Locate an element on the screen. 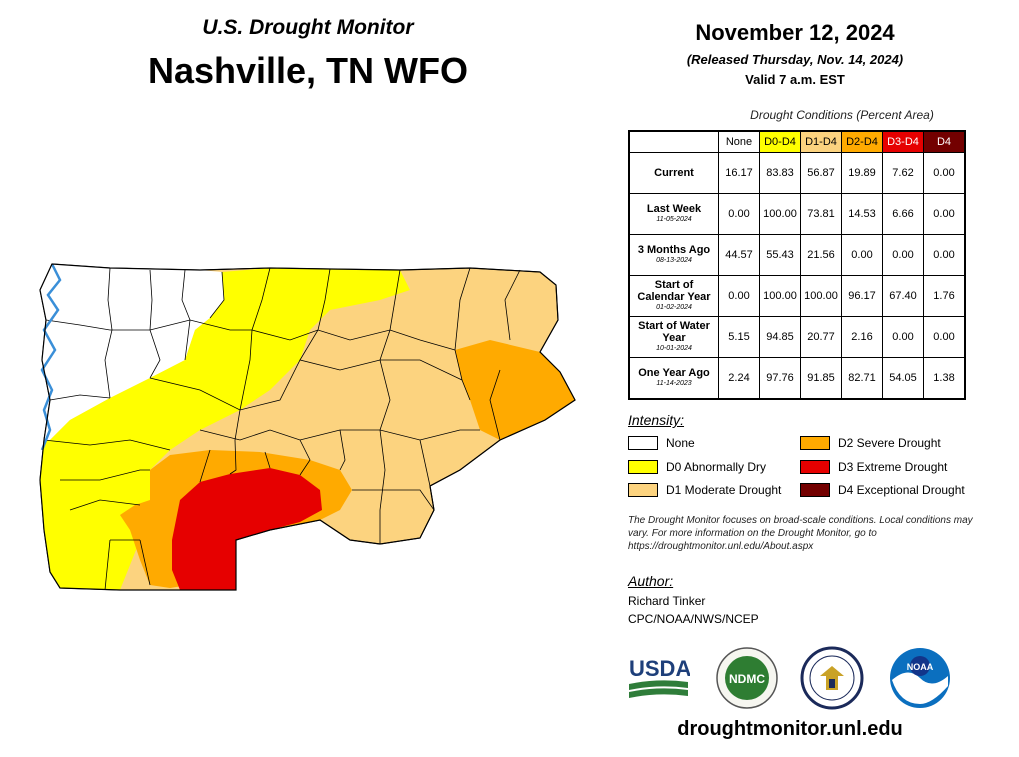 The image size is (1019, 757). usda-logo: USDA is located at coordinates (659, 677).